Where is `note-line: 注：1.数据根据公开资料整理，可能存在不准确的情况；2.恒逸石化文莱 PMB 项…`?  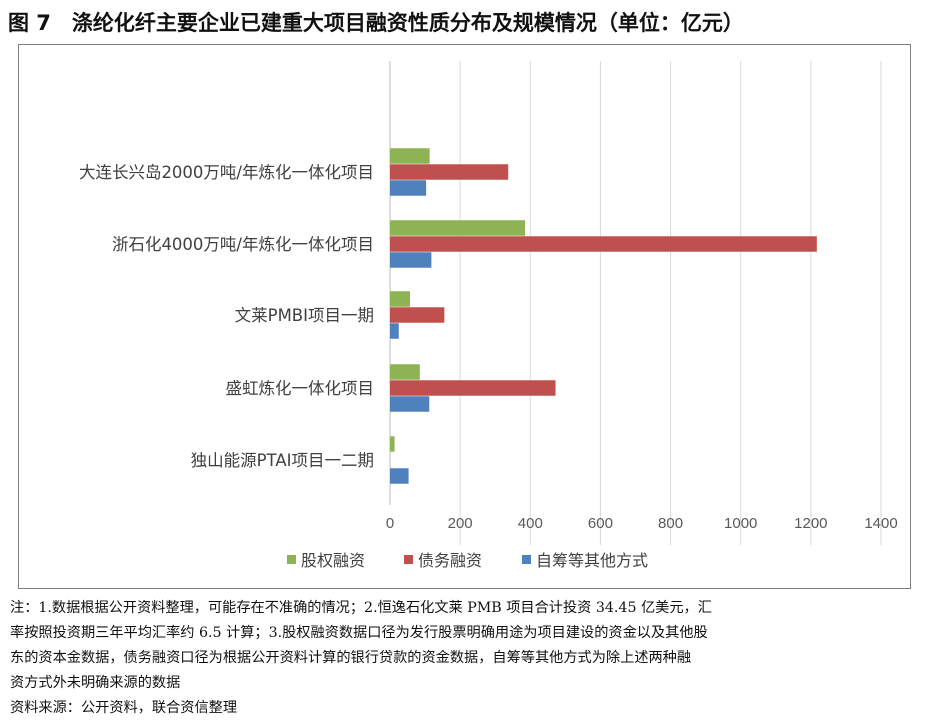 note-line: 注：1.数据根据公开资料整理，可能存在不准确的情况；2.恒逸石化文莱 PMB 项… is located at coordinates (361, 608).